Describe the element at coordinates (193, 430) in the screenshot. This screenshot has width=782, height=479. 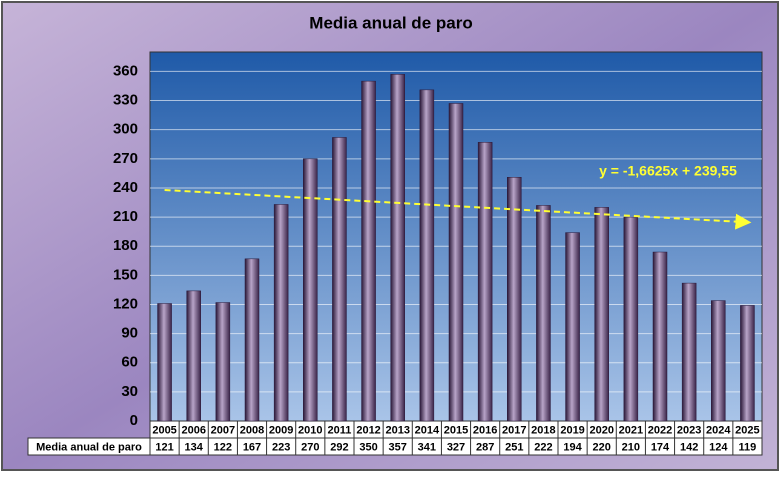
I see `x-tick-label: 2006` at that location.